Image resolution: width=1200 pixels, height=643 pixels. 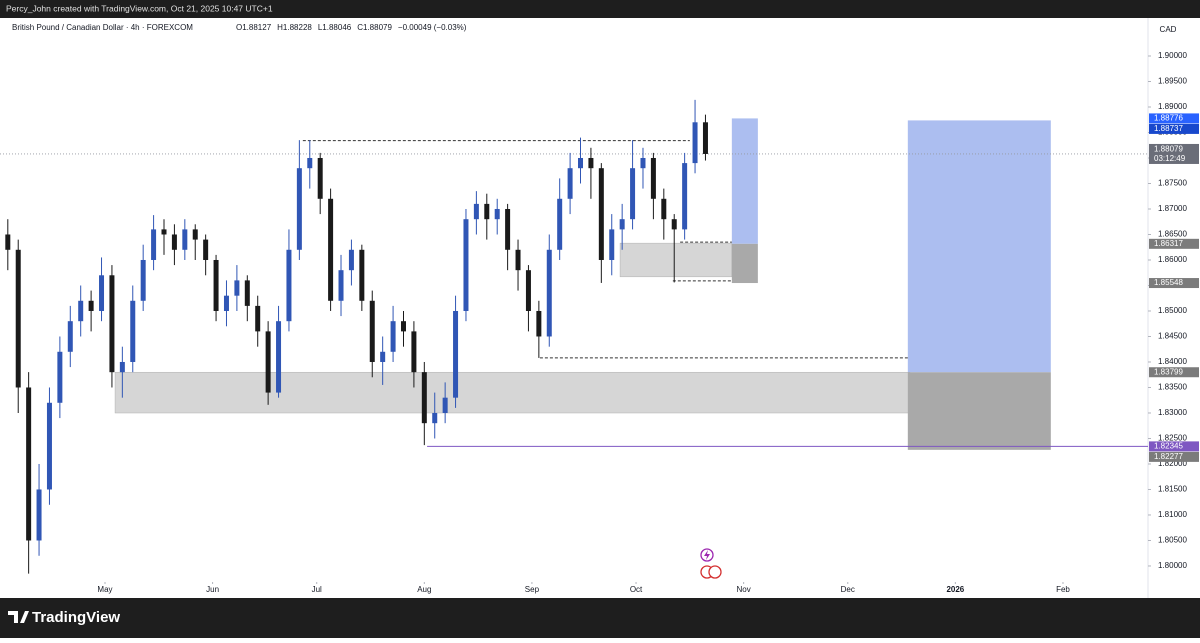 What do you see at coordinates (1063, 589) in the screenshot?
I see `x-tick-label: Feb` at bounding box center [1063, 589].